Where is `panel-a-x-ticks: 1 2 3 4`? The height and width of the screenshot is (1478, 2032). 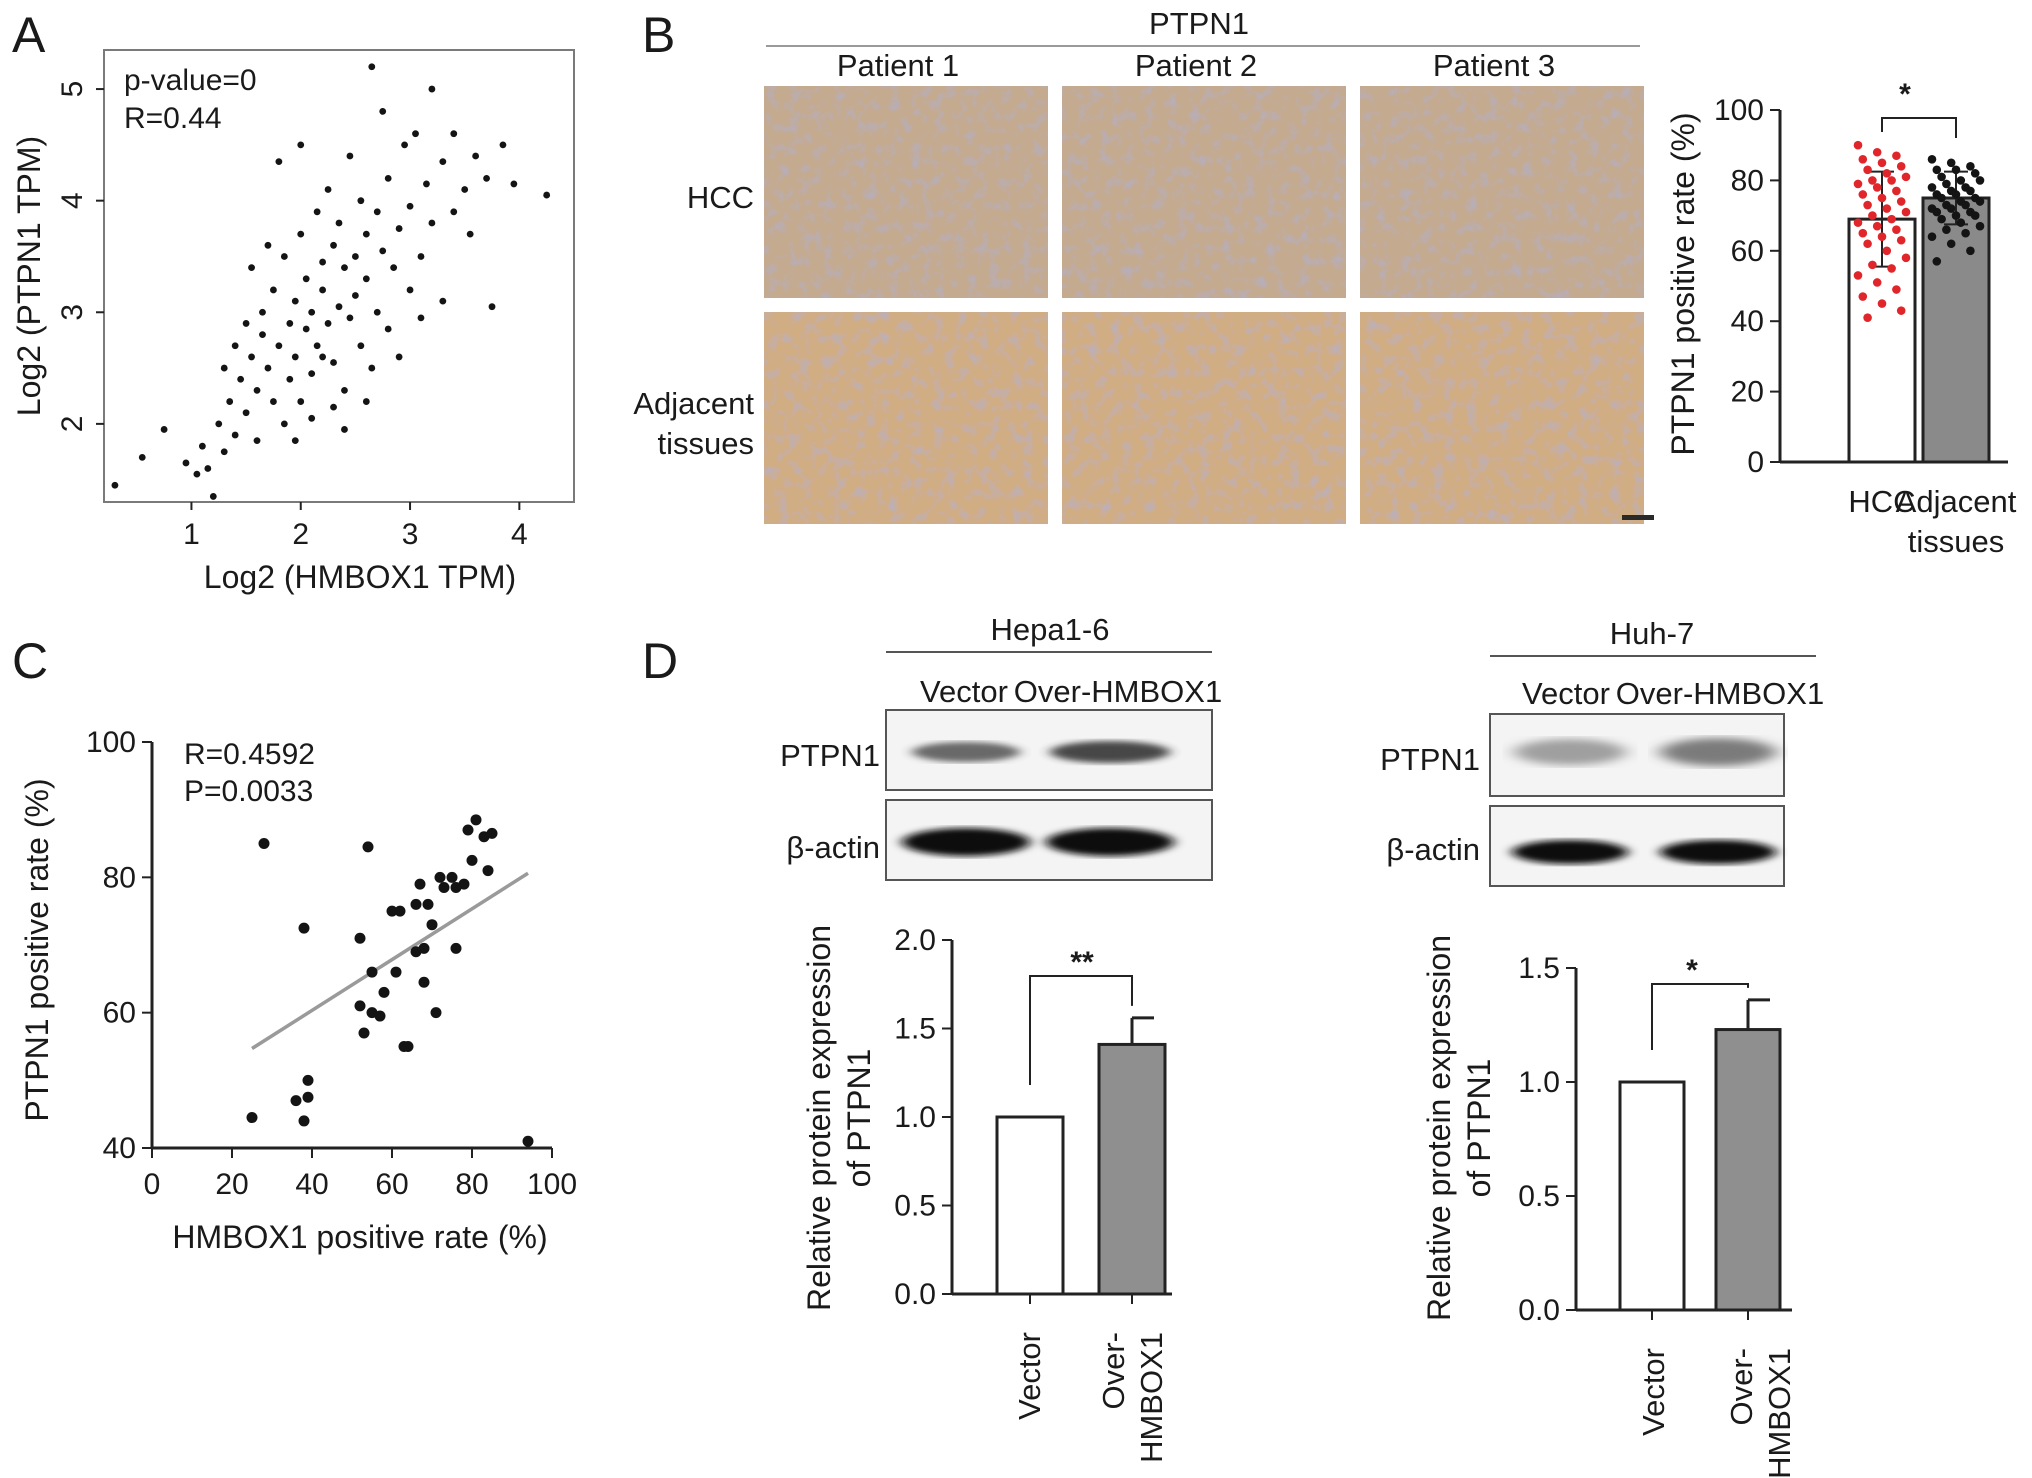
panel-a-x-ticks: 1 2 3 4 is located at coordinates (355, 526).